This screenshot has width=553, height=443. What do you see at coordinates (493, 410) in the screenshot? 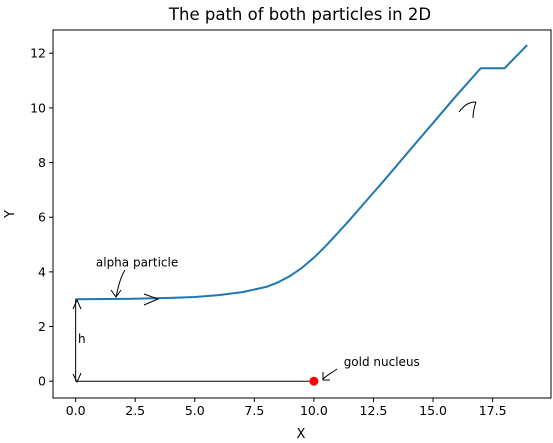
I see `x-tick-label: 17.5` at bounding box center [493, 410].